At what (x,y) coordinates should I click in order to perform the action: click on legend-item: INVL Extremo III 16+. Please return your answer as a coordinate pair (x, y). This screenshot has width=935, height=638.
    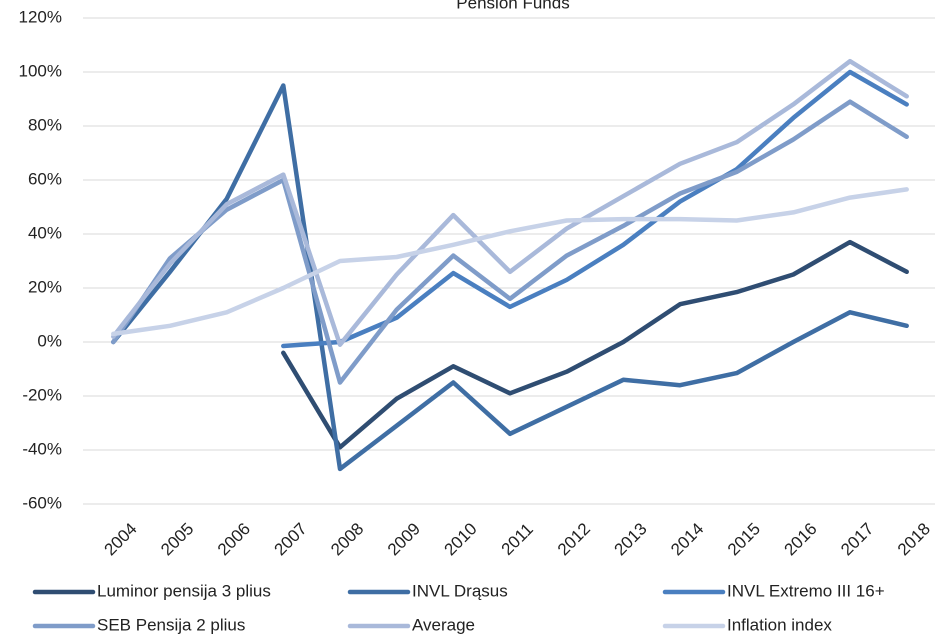
    Looking at the image, I should click on (773, 590).